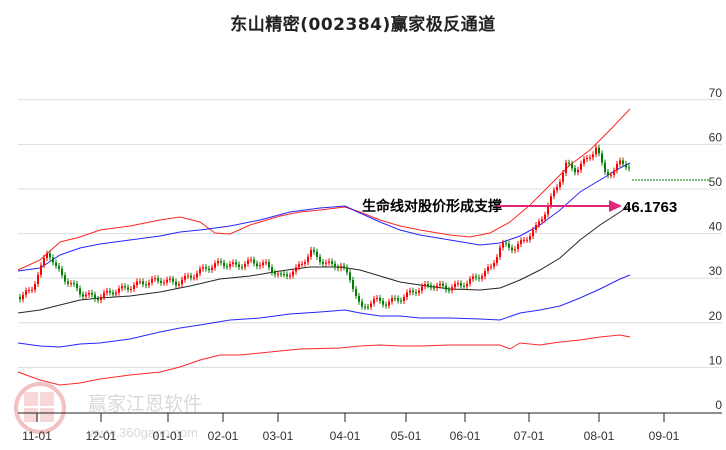 This screenshot has width=726, height=450. What do you see at coordinates (145, 404) in the screenshot?
I see `watermark-brand: 赢家江恩软件` at bounding box center [145, 404].